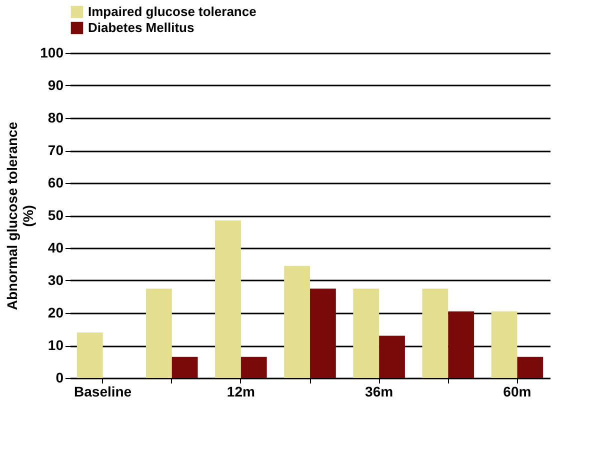 This screenshot has height=452, width=610. I want to click on y-tick-label: 80, so click(56, 118).